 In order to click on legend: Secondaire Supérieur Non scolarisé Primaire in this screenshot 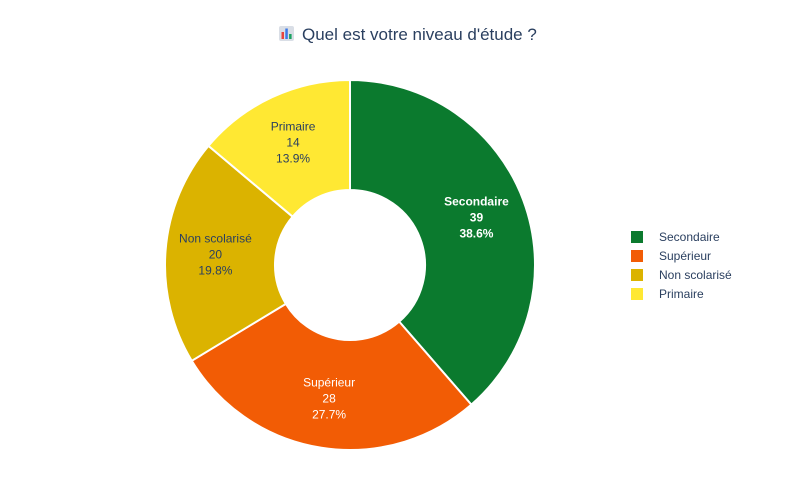, I will do `click(681, 265)`.